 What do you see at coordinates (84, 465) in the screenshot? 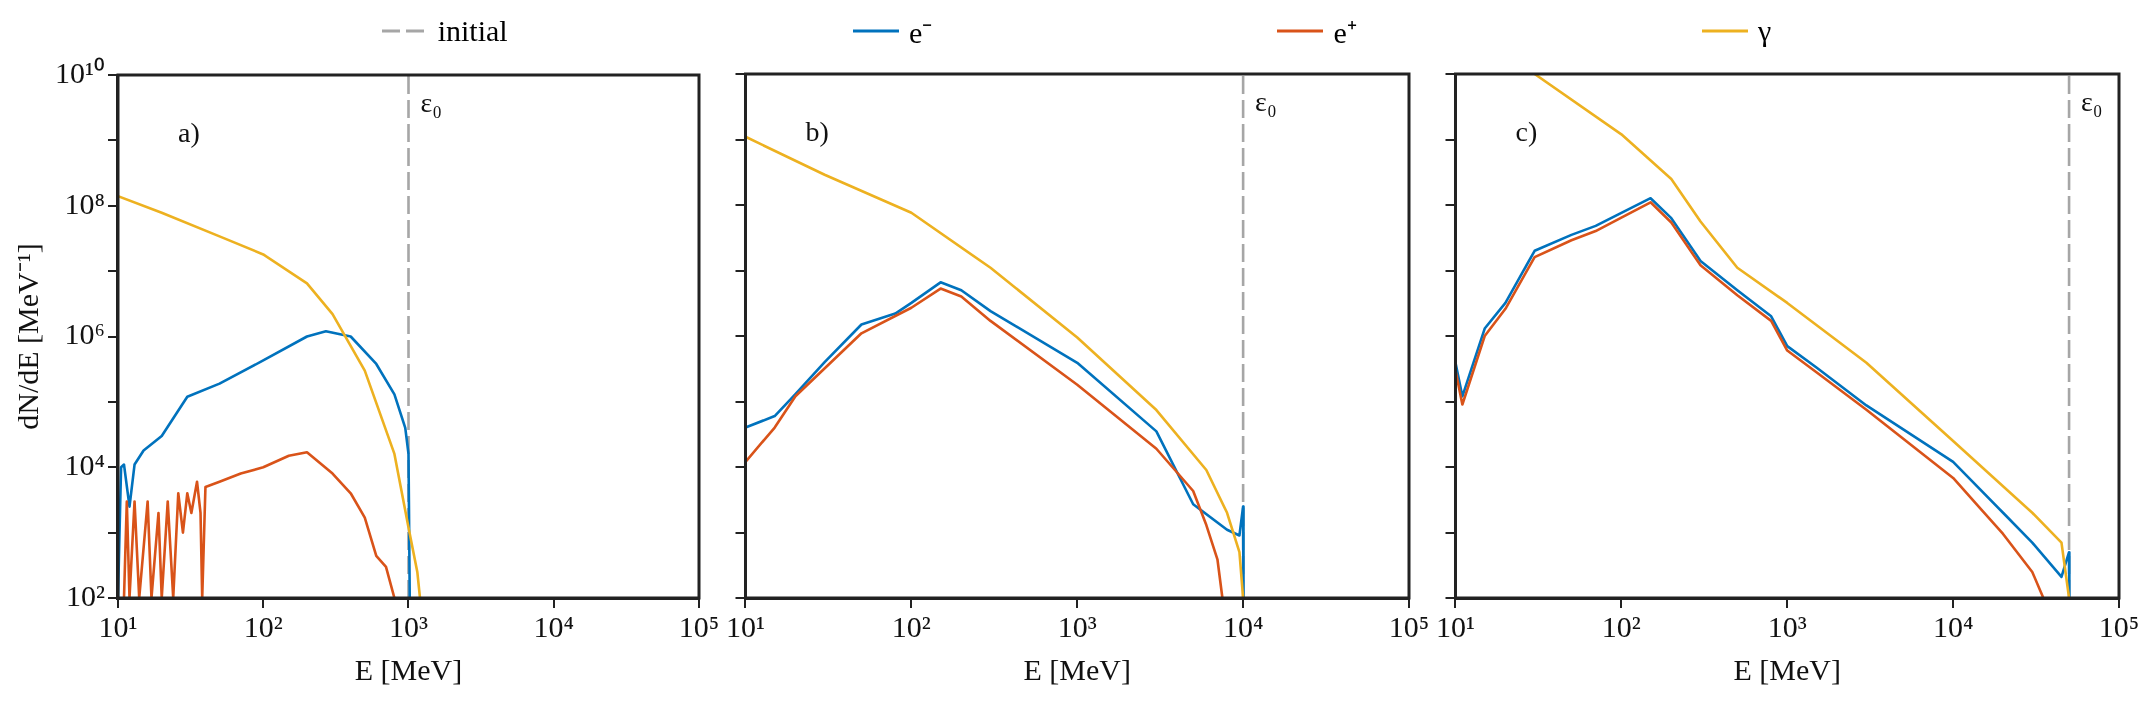
I see `y-tick-label: 10⁴` at bounding box center [84, 465].